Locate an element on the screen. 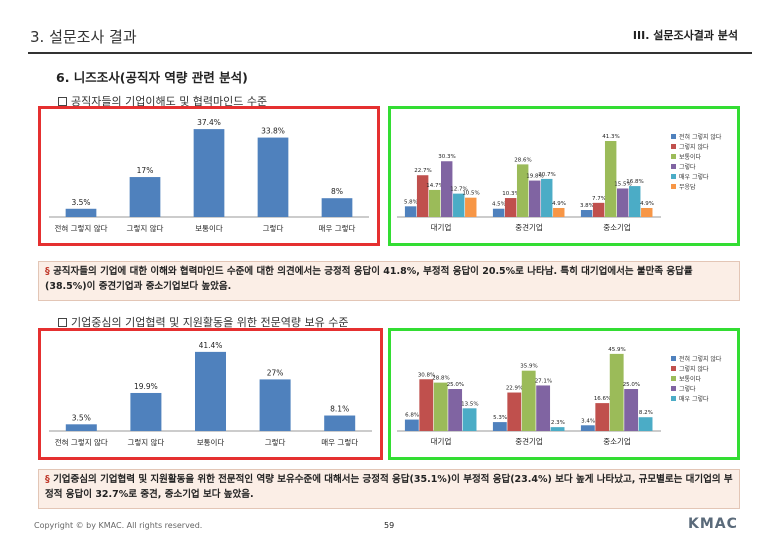 The height and width of the screenshot is (540, 780). chart-bysize-2-legend-label: 그렇지 않다 is located at coordinates (694, 369).